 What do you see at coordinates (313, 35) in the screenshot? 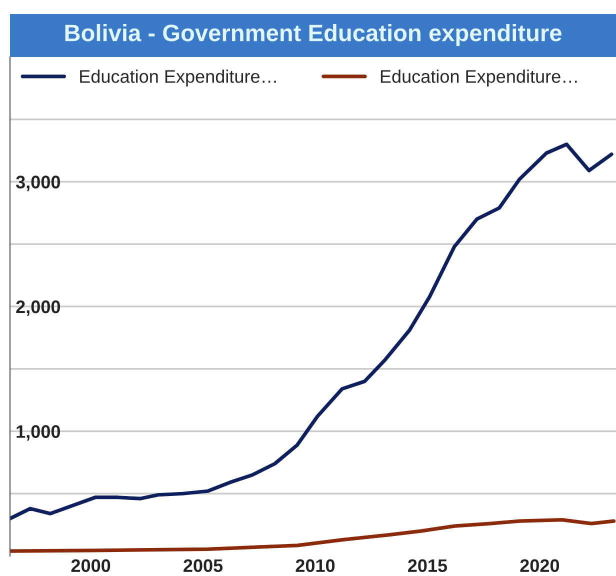
I see `chart-title: Bolivia - Government Education expenditure` at bounding box center [313, 35].